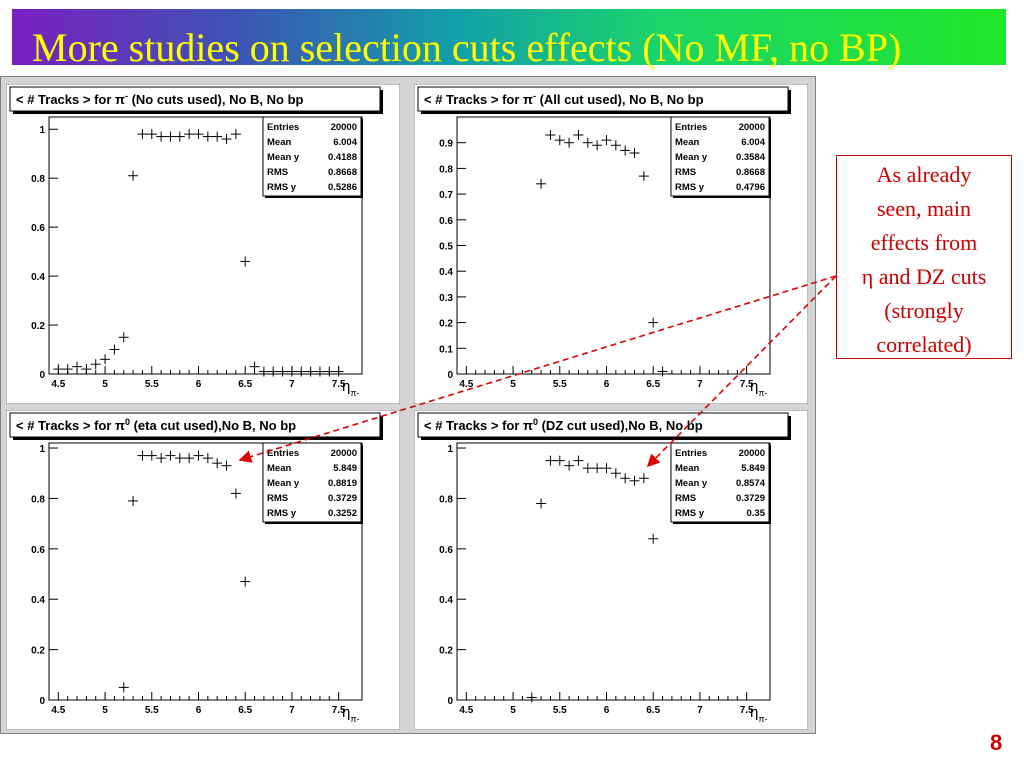 This screenshot has width=1024, height=768. I want to click on annotation-line: effects from, so click(924, 242).